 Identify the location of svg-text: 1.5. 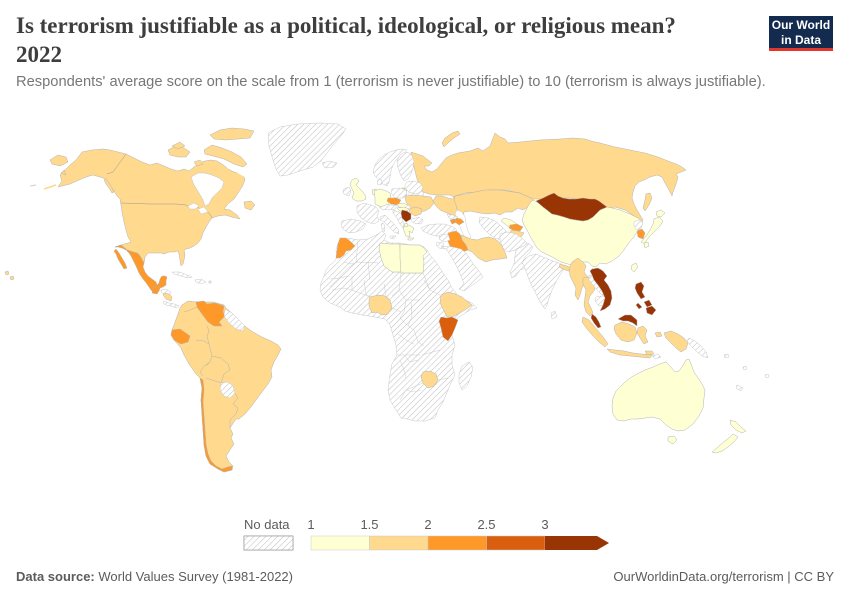
(369, 524).